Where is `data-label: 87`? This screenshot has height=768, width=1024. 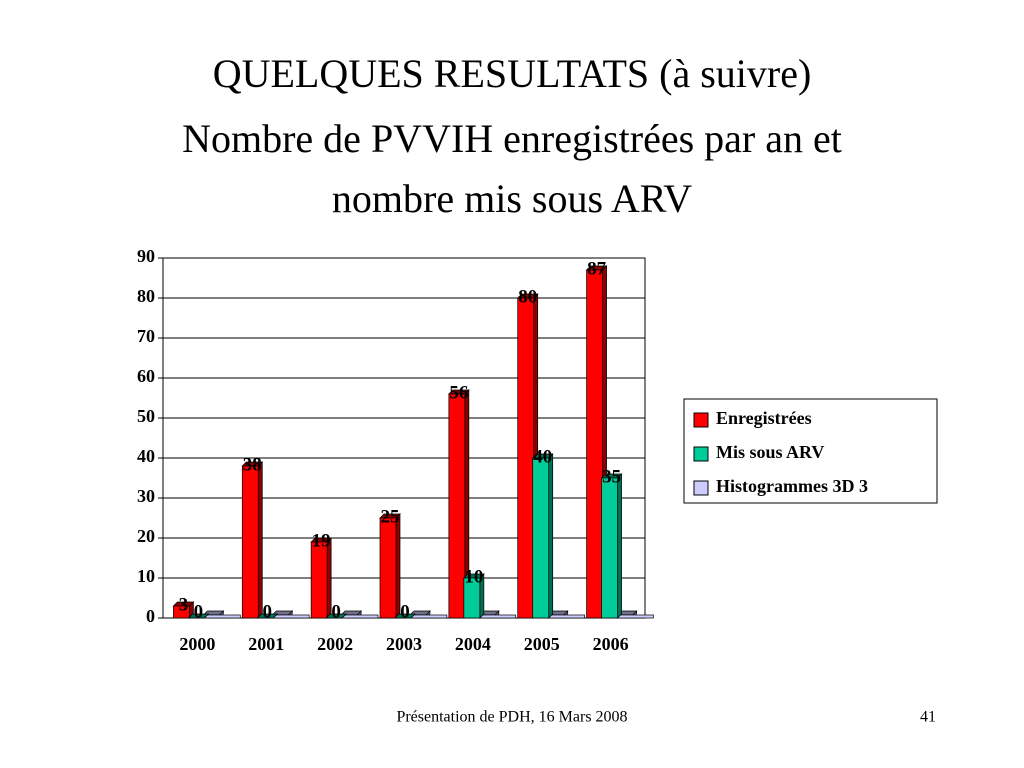 data-label: 87 is located at coordinates (597, 268).